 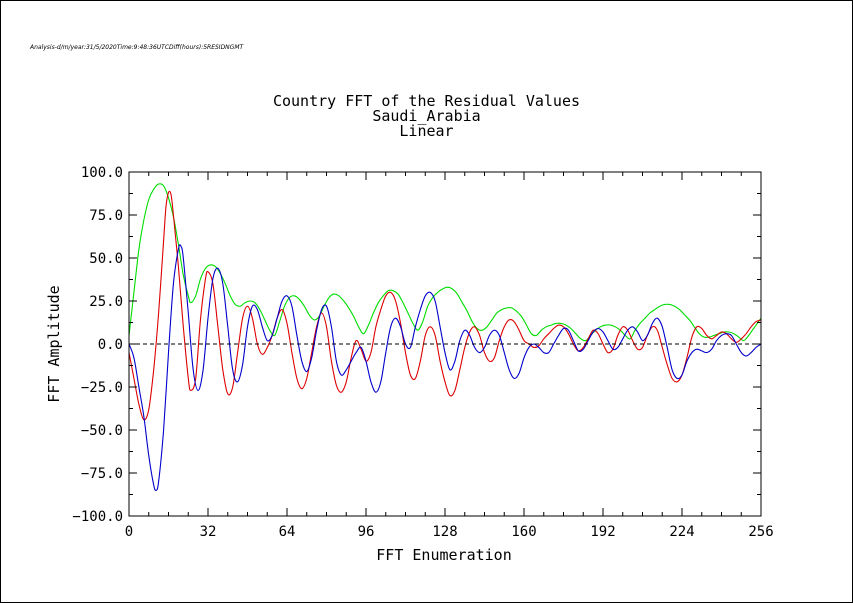 I want to click on y-tick-label: −75.0, so click(x=102, y=474).